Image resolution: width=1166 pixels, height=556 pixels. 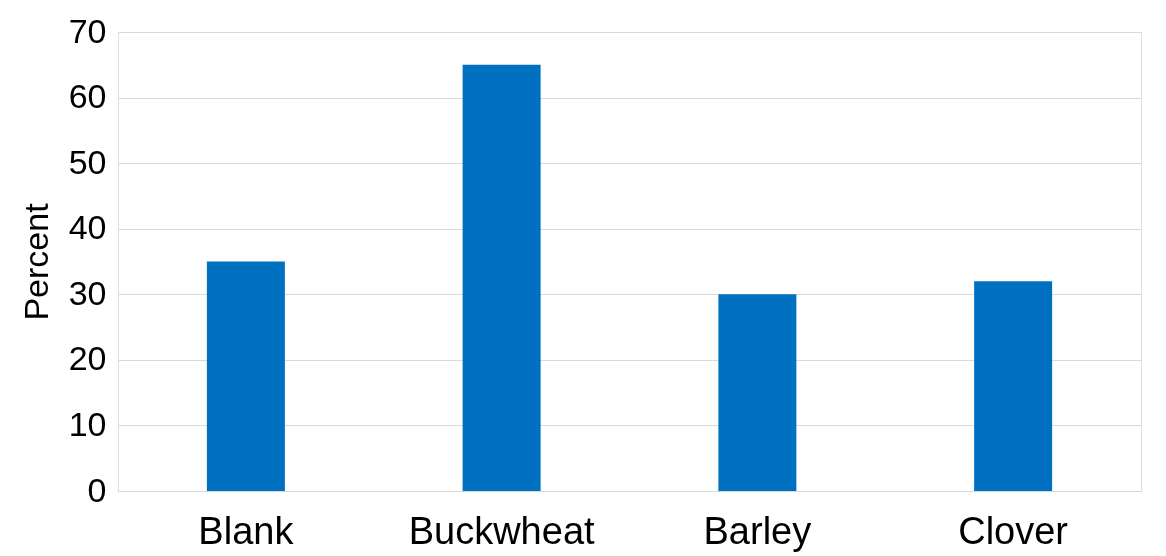 I want to click on y-tick-label: 20, so click(x=87, y=358).